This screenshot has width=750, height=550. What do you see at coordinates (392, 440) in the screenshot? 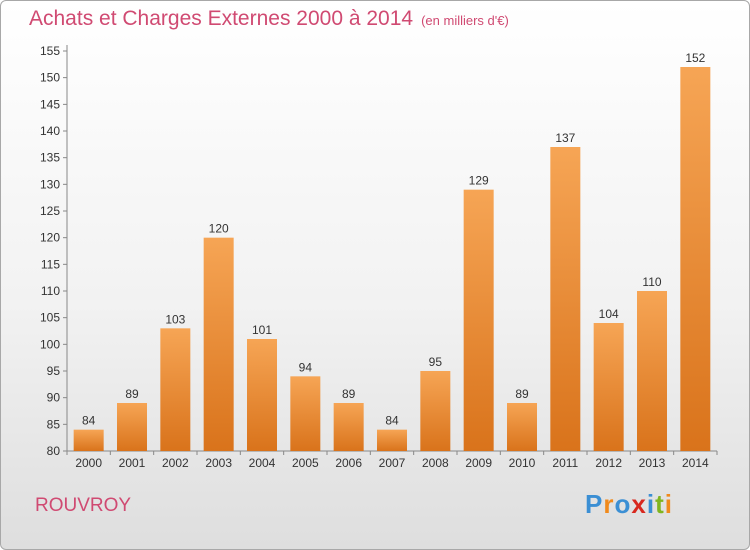
I see `bar-2007` at bounding box center [392, 440].